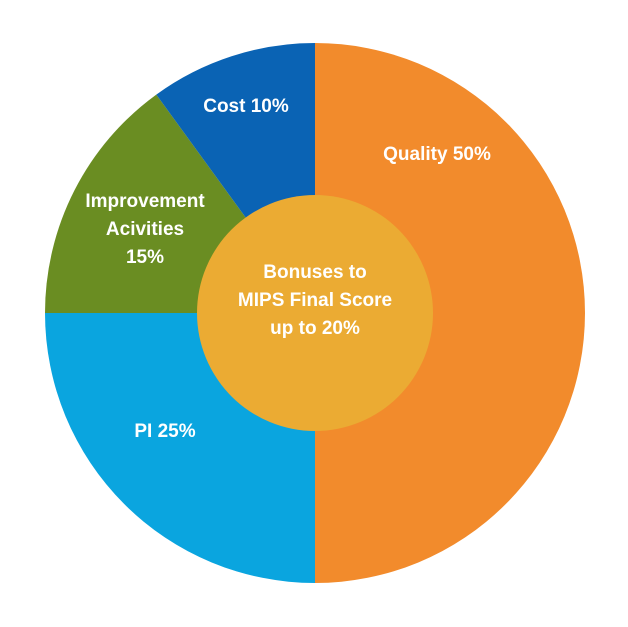 The image size is (628, 627). I want to click on slice-label: 15%, so click(145, 257).